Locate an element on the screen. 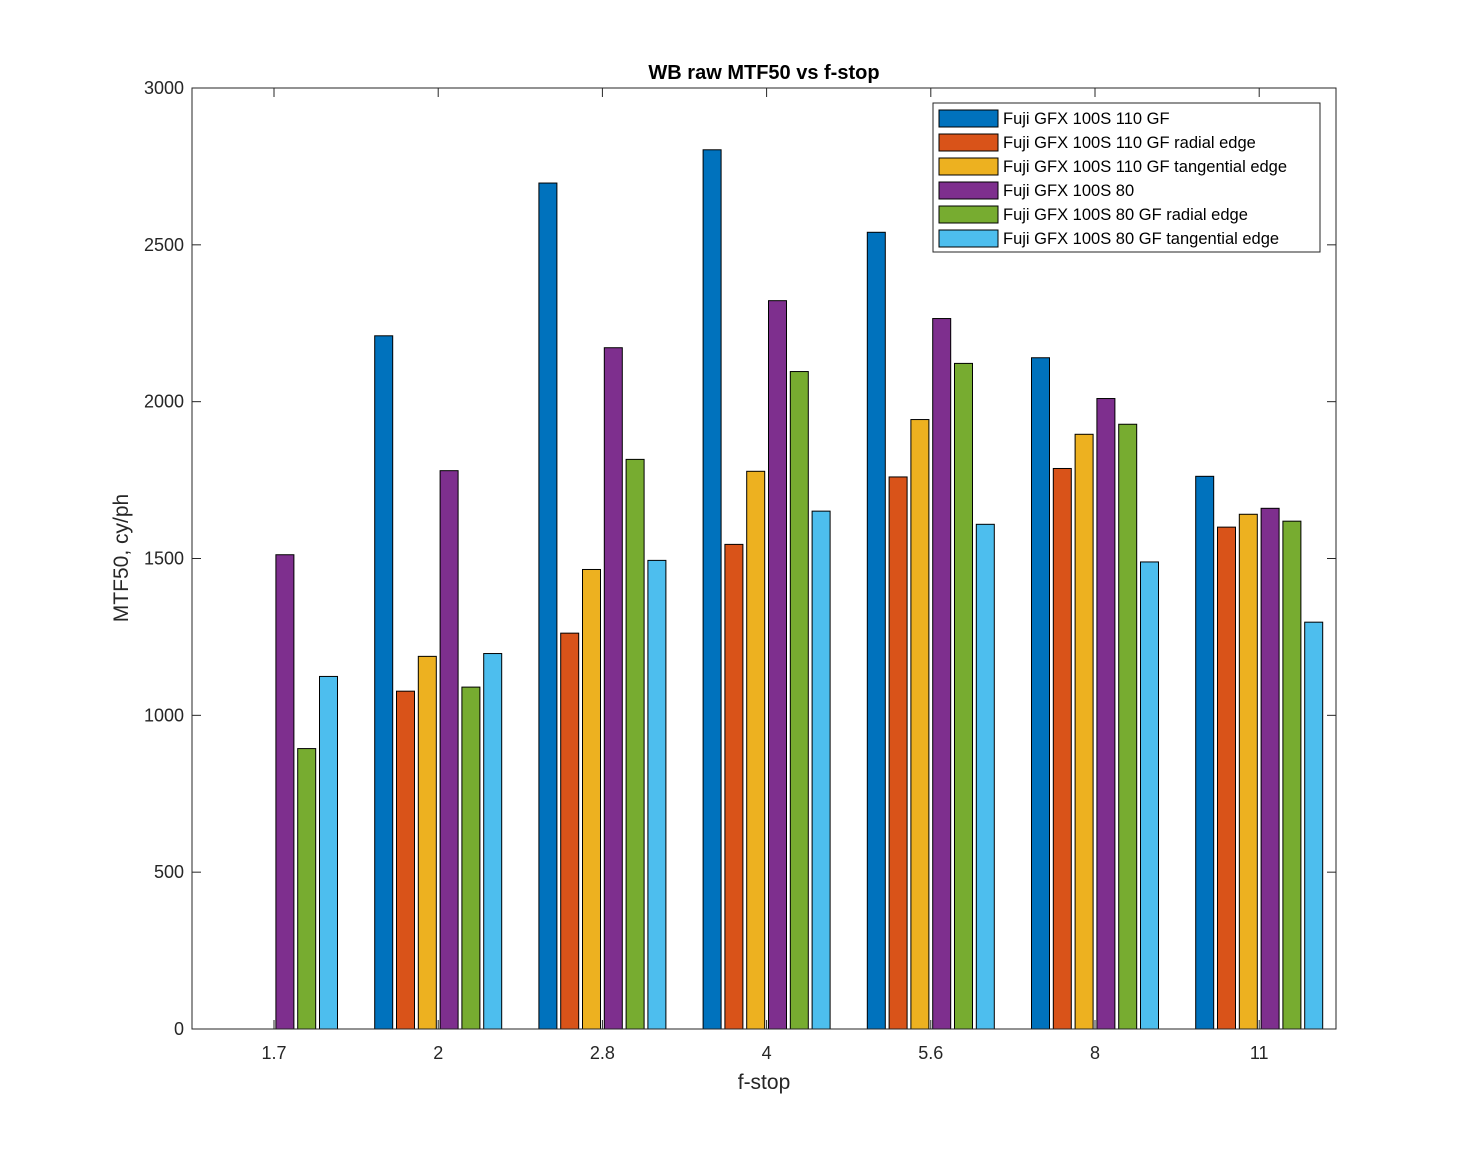  legend-label: Fuji GFX 100S 110 GF is located at coordinates (1086, 119).